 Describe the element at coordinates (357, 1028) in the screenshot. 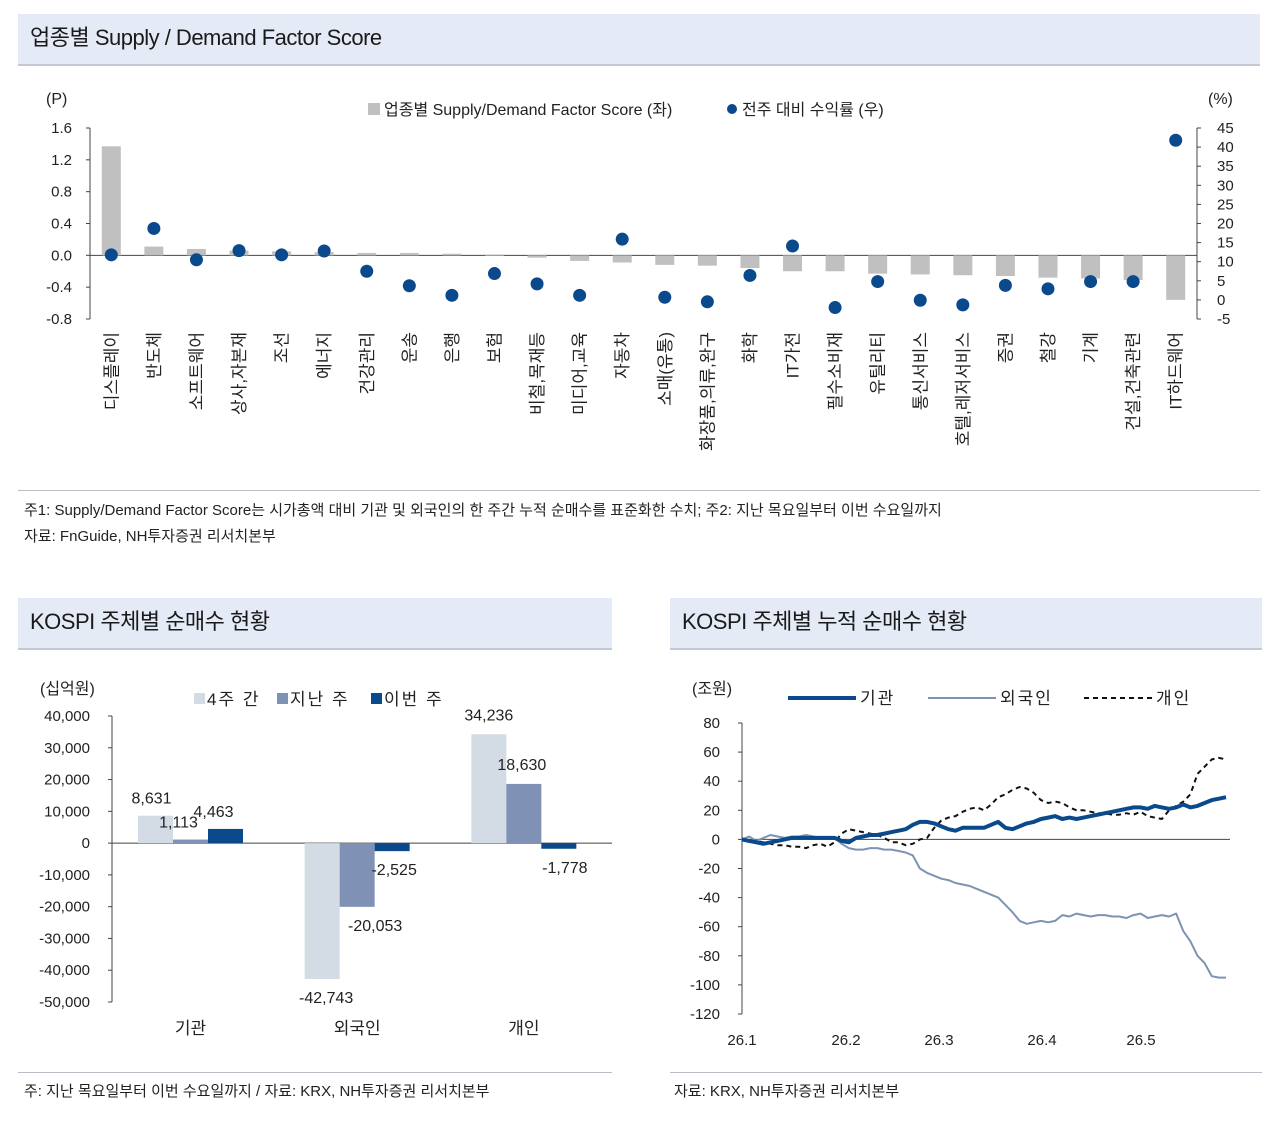

I see `category-label-2: 외국인` at that location.